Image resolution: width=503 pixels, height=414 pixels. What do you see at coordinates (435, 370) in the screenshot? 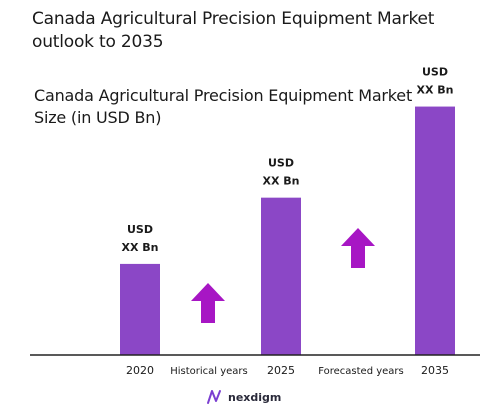
I see `x-tick-label-2035: 2035` at bounding box center [435, 370].